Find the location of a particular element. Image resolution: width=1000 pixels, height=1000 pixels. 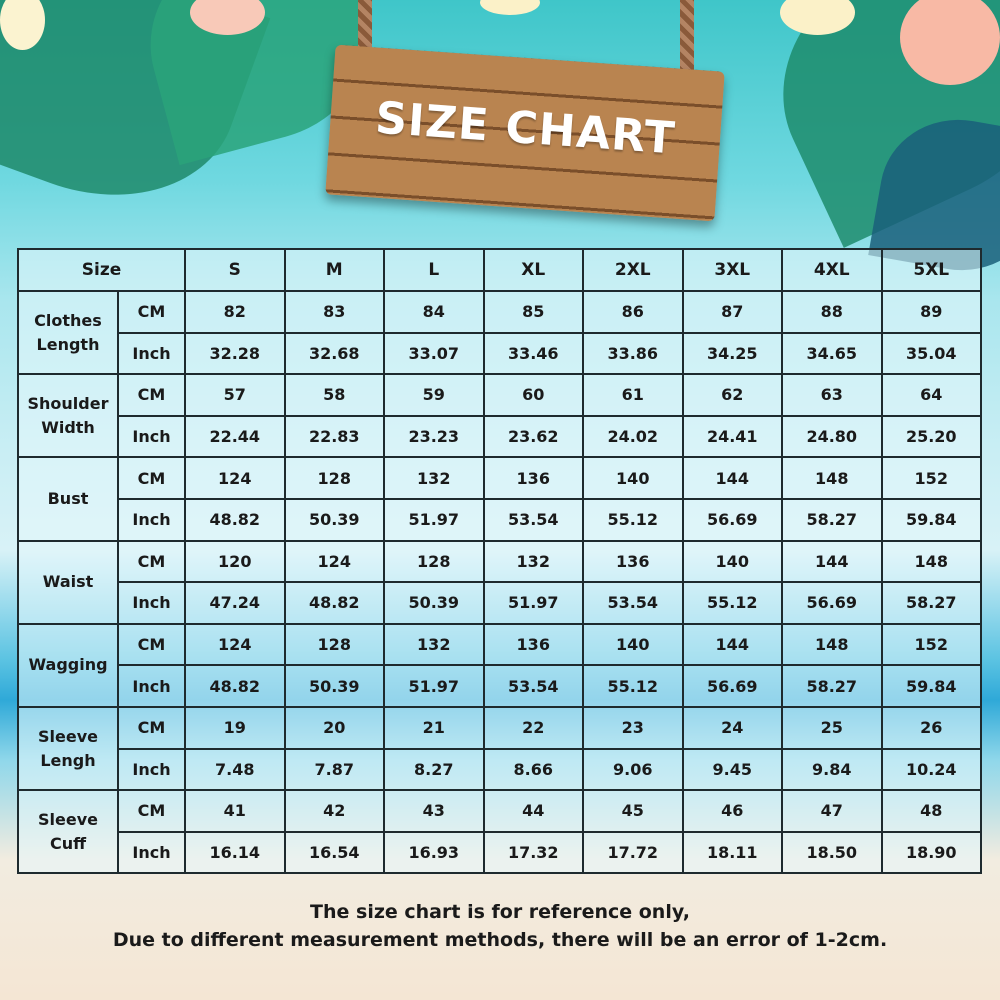

table-cell: 18.11 is located at coordinates (732, 852).